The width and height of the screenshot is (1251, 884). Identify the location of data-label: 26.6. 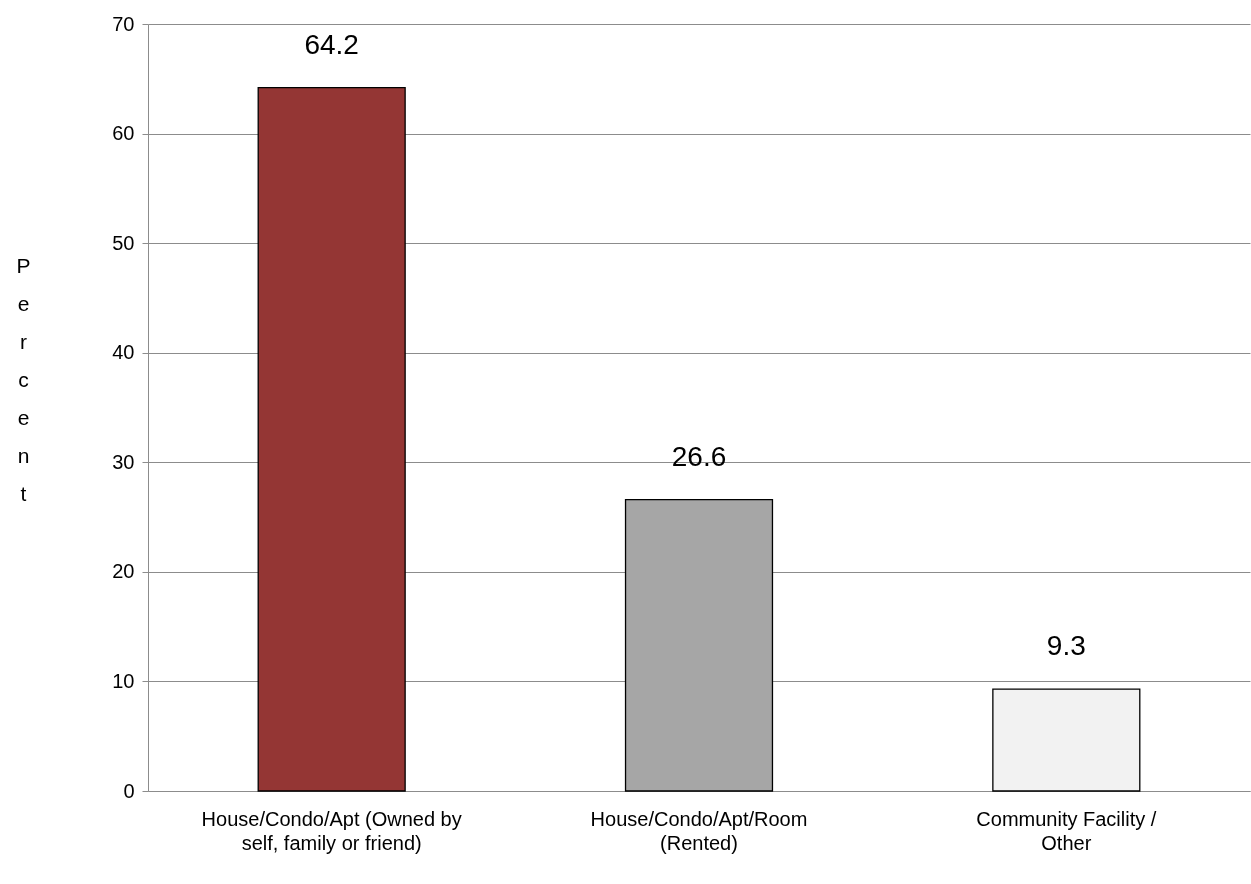
(699, 456).